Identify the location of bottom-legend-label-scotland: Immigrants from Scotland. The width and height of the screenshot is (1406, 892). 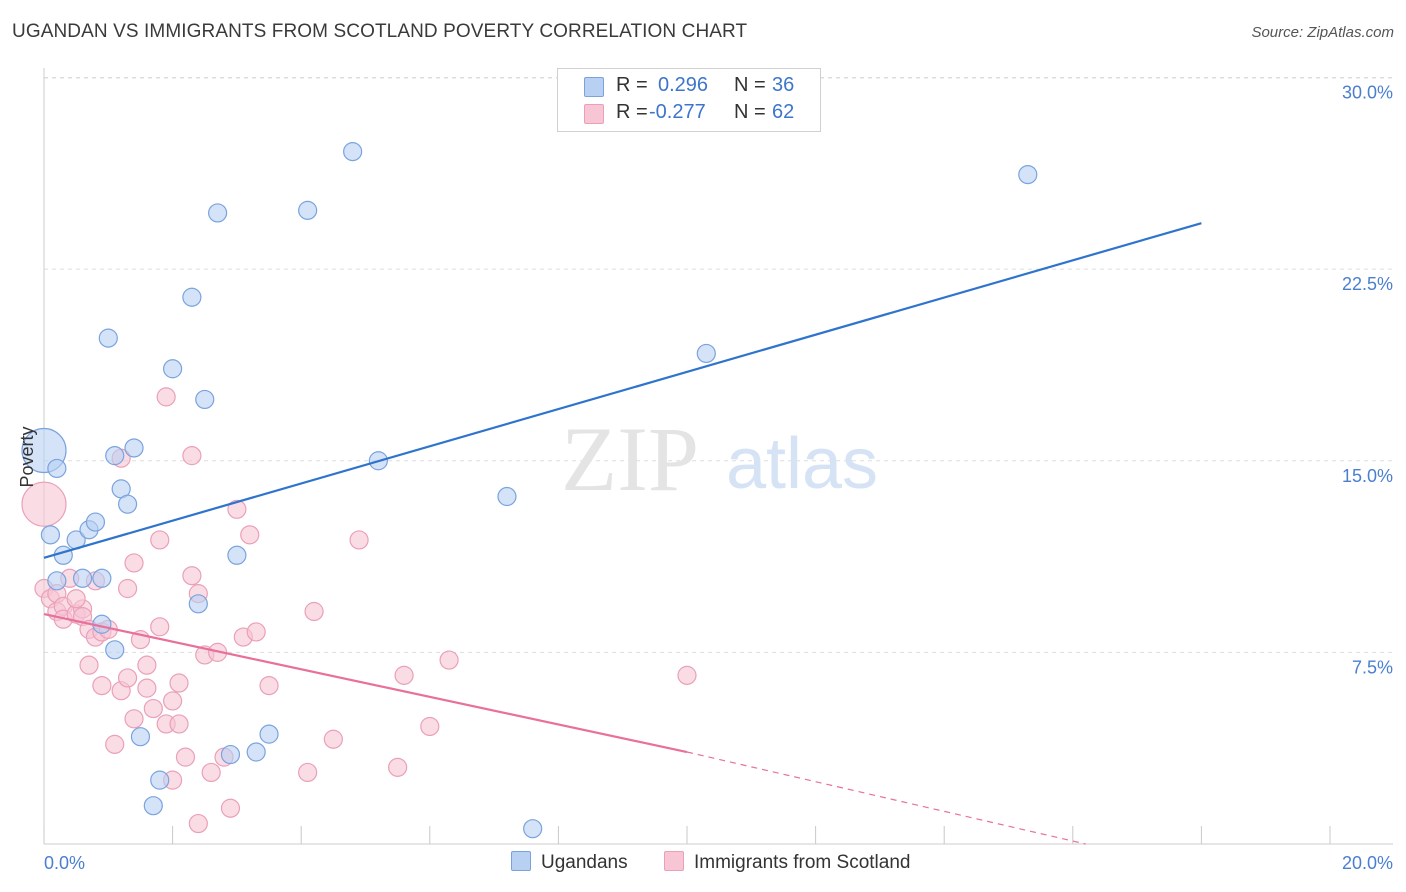
(802, 862).